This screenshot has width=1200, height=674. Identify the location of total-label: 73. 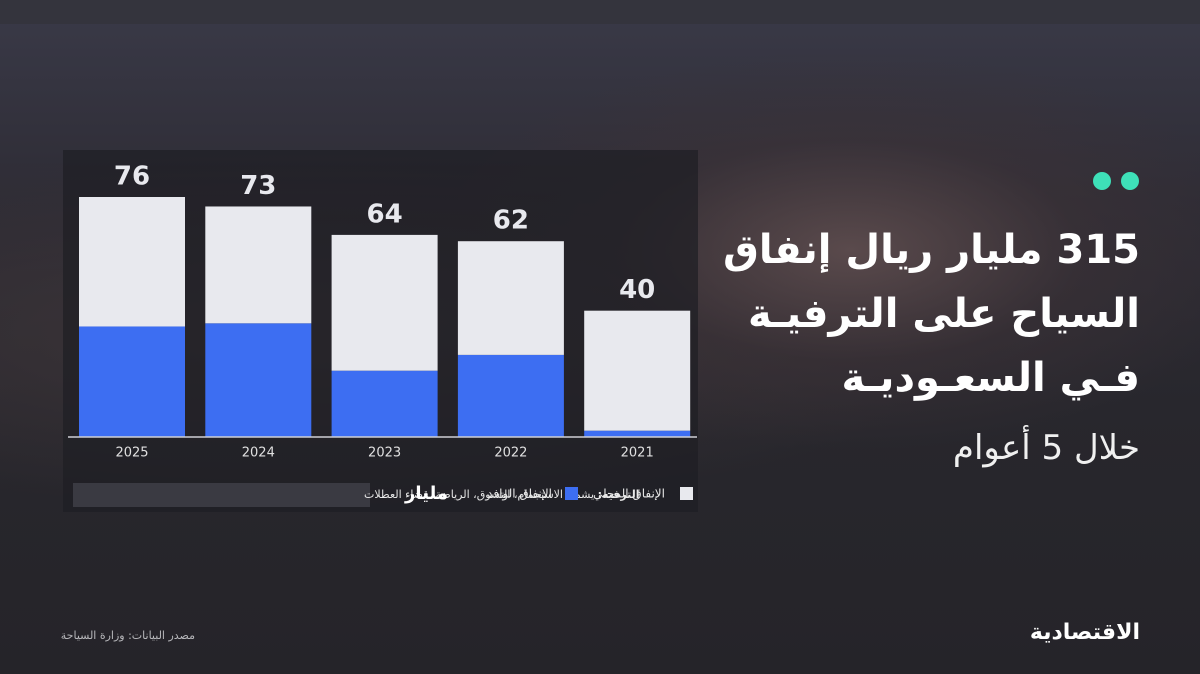
(258, 186).